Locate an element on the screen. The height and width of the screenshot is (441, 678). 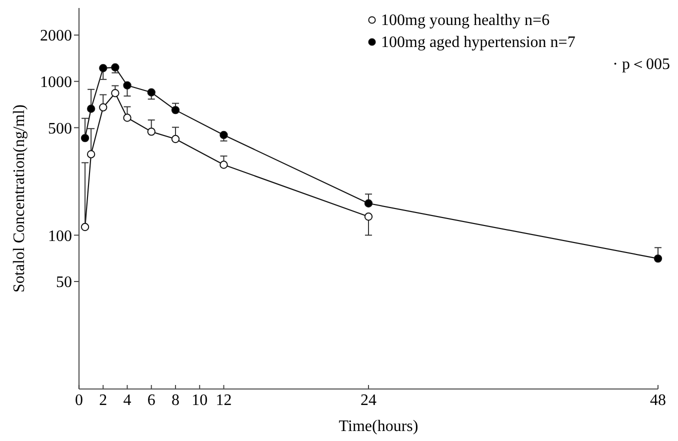
y-tick-label: 100 is located at coordinates (60, 236).